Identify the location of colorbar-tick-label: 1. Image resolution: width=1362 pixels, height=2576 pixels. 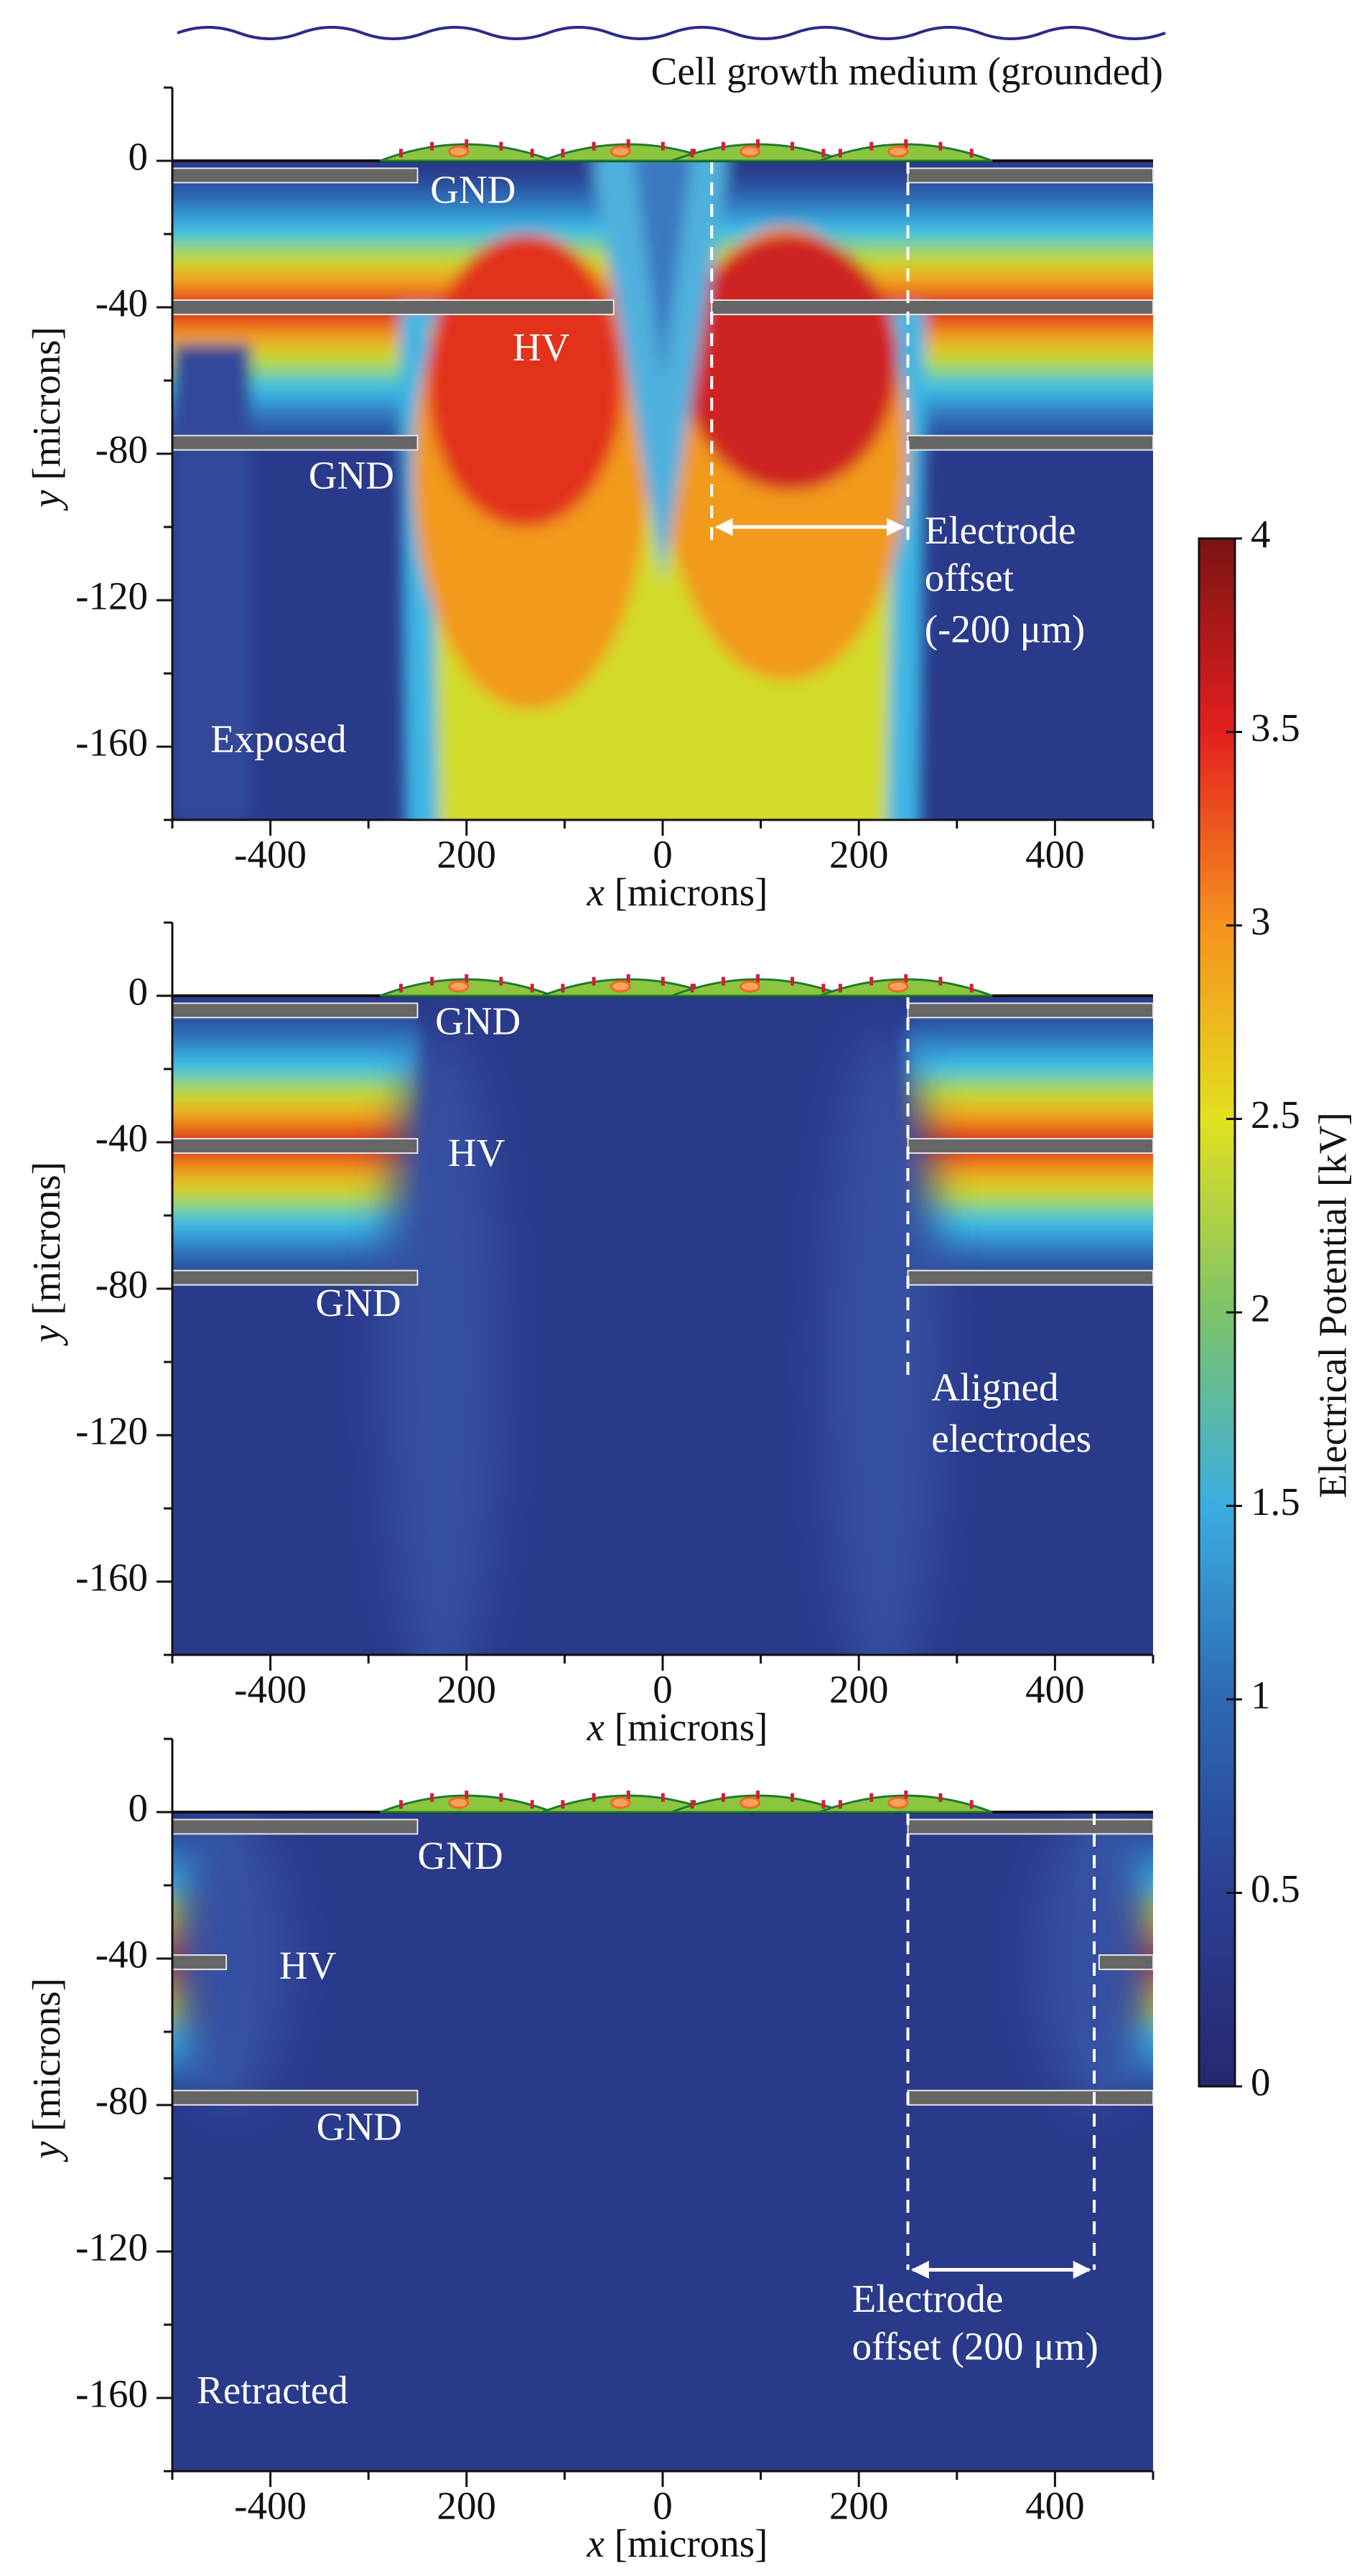
(1261, 1695).